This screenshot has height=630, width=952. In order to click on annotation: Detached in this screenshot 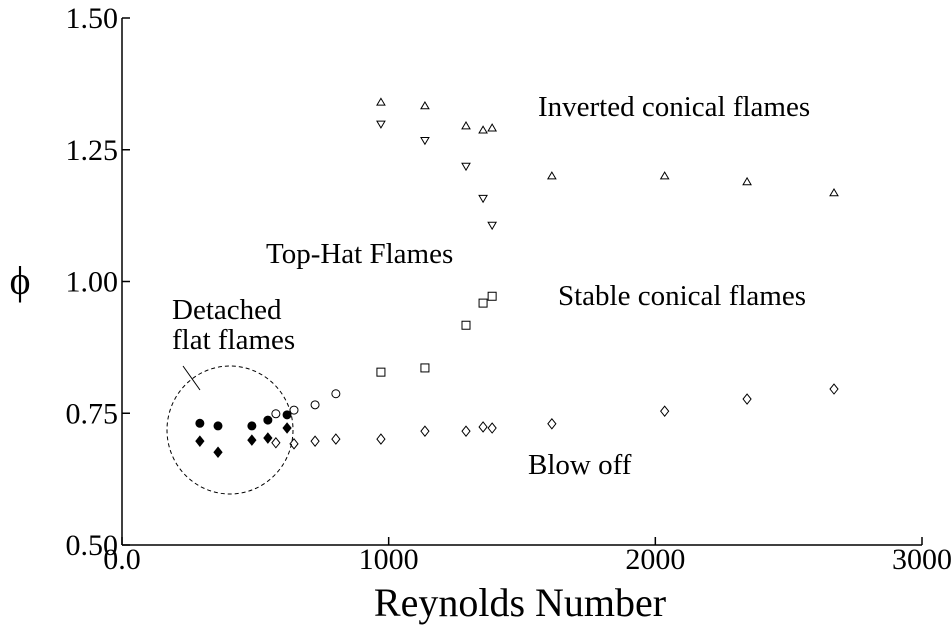, I will do `click(227, 310)`.